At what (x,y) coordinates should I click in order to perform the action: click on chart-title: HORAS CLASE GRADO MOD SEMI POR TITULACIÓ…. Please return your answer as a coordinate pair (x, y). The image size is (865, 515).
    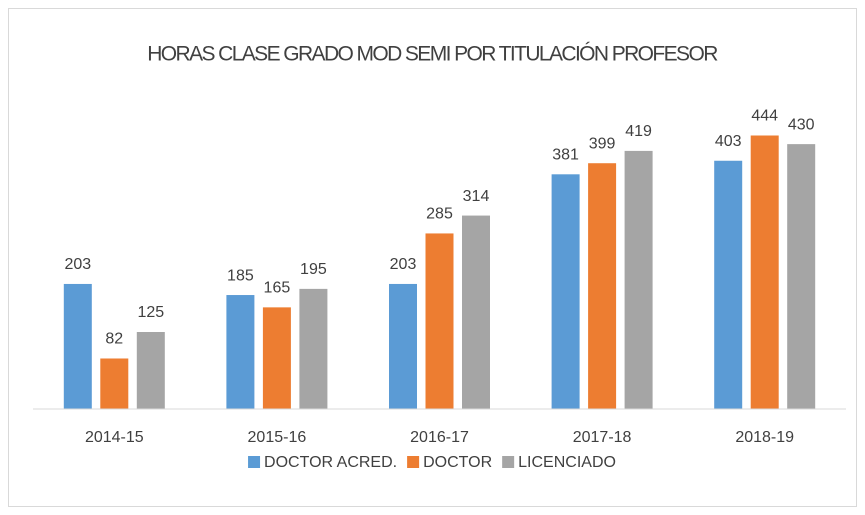
    Looking at the image, I should click on (432, 54).